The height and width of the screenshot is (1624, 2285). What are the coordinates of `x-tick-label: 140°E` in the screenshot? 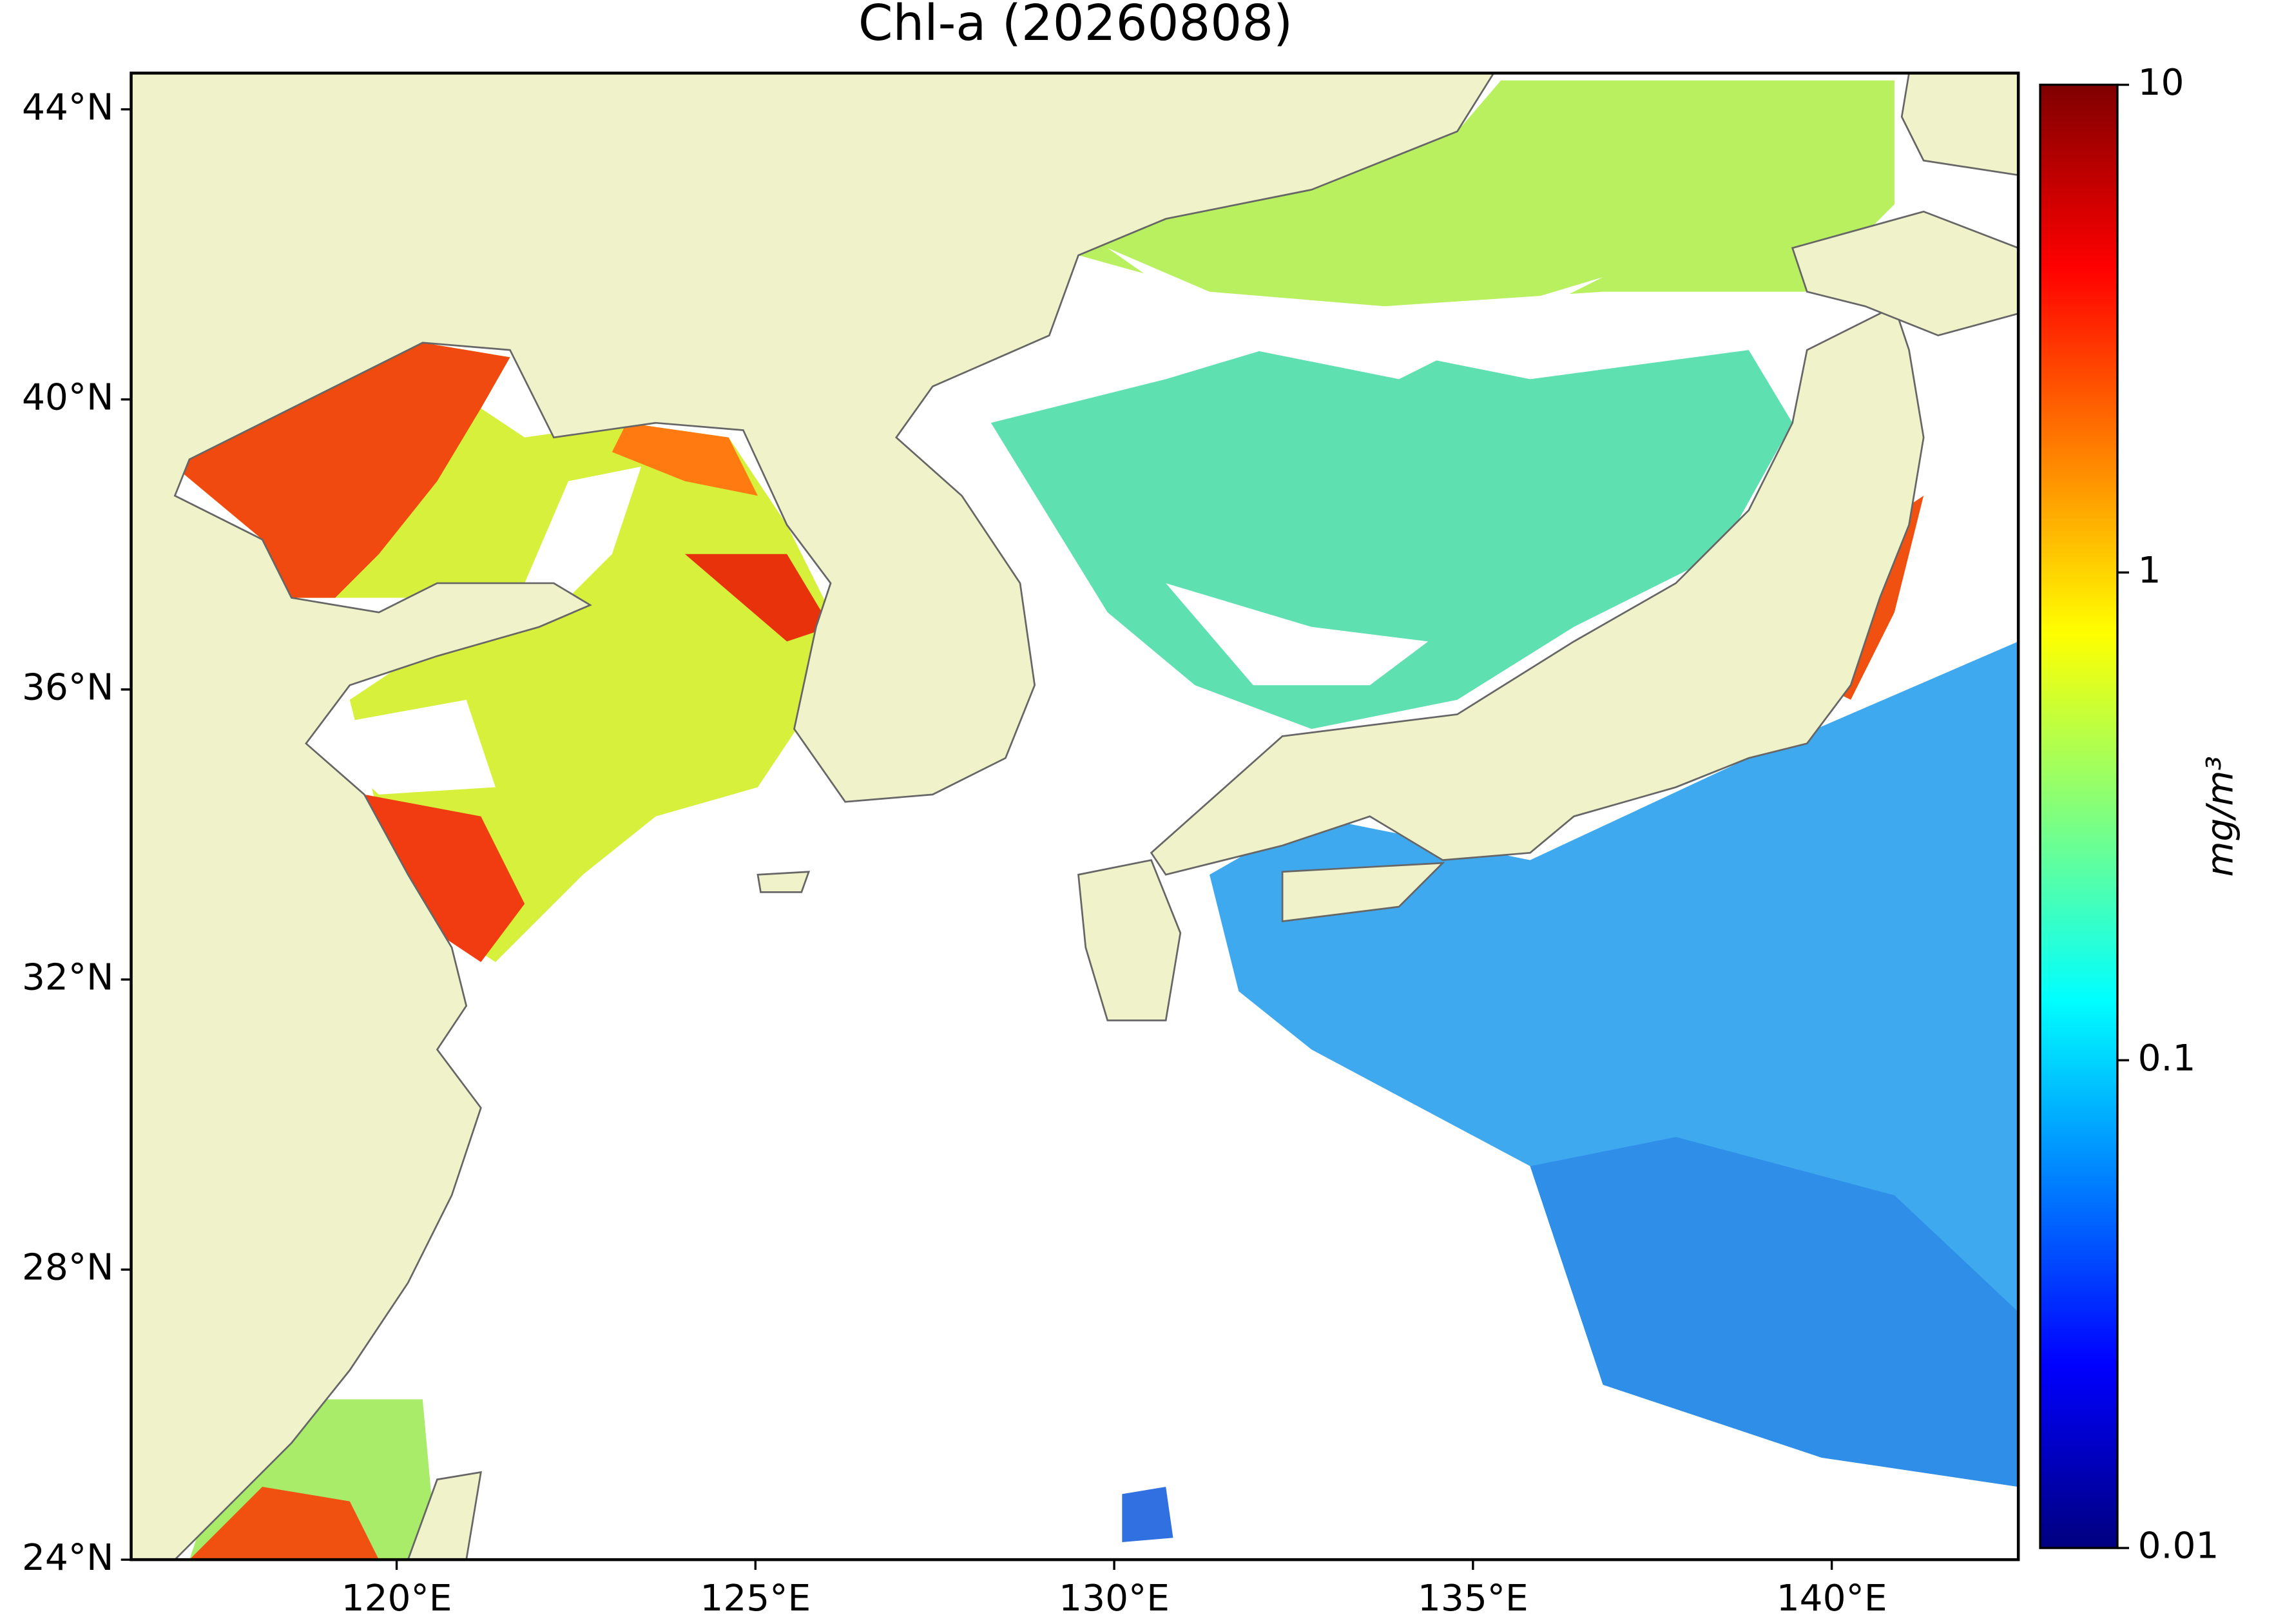 It's located at (1832, 1598).